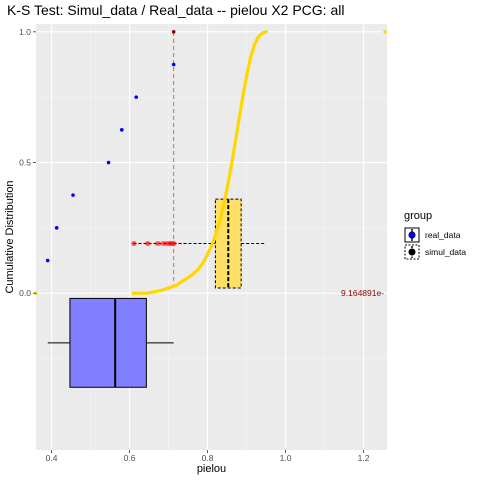 This screenshot has height=480, width=480. Describe the element at coordinates (364, 458) in the screenshot. I see `x-tick-label: 1.2` at that location.